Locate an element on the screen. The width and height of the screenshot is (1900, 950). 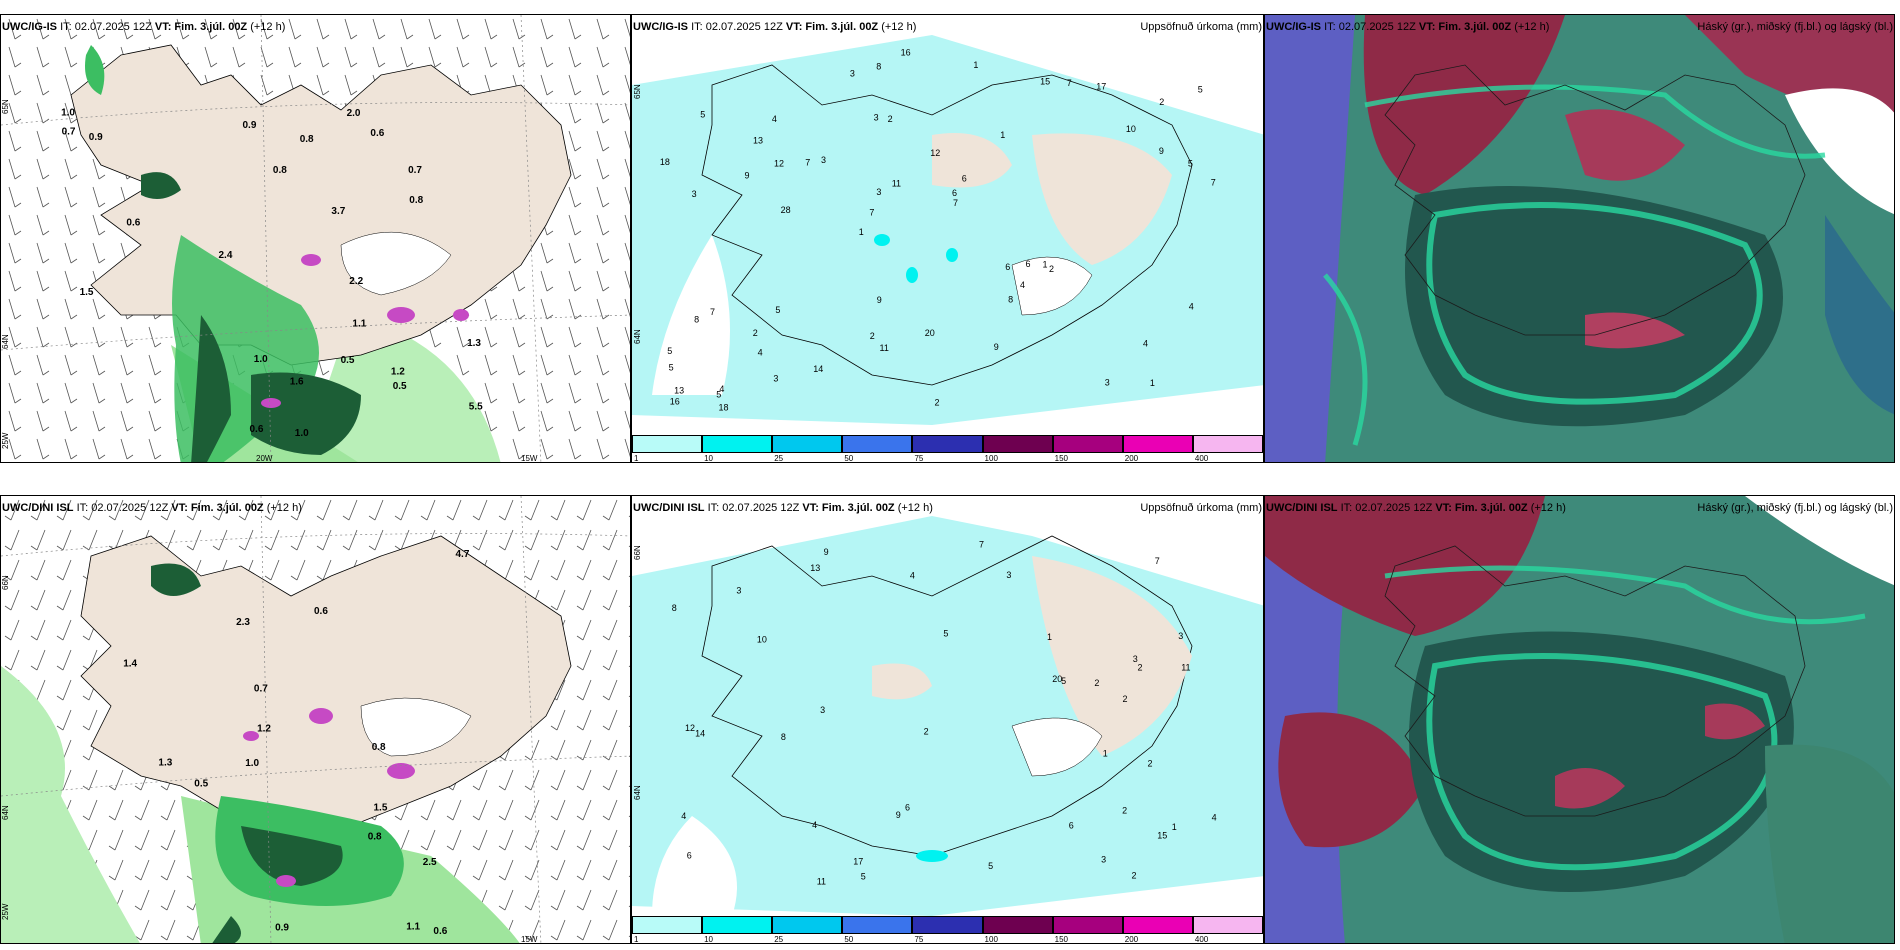
map-value-label: 28 is located at coordinates (786, 210).